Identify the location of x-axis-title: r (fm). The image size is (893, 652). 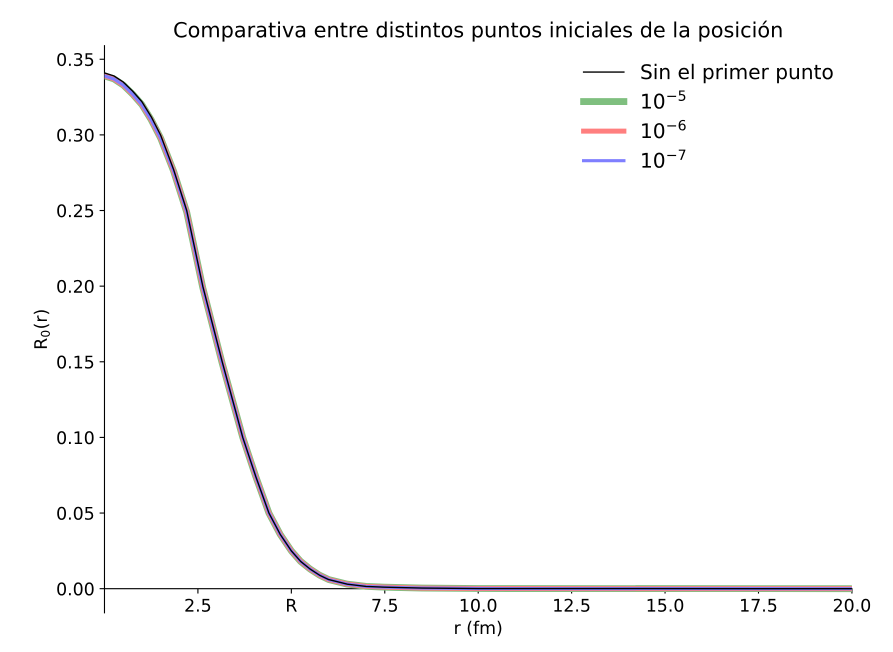
(478, 628).